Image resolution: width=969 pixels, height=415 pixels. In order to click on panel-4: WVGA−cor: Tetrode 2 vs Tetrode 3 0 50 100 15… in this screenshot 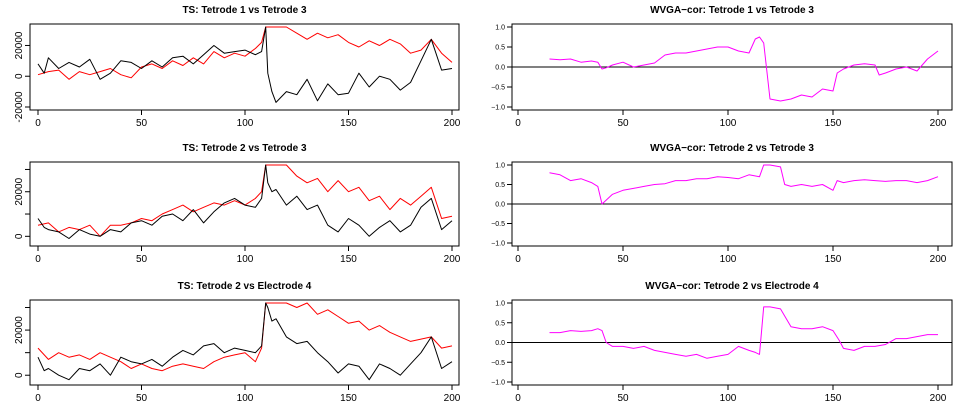, I will do `click(722, 204)`.